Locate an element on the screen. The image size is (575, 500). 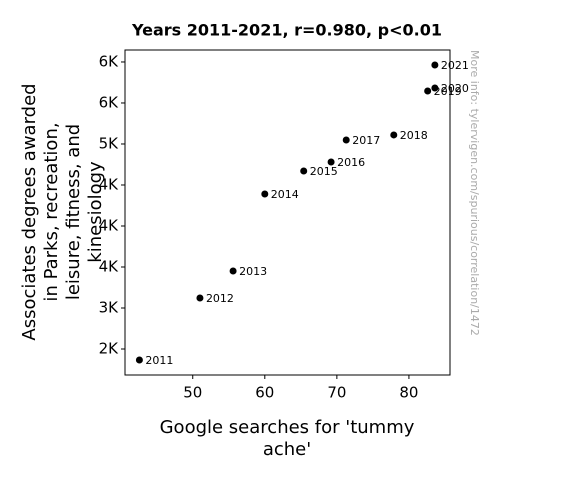
point-label: 2016 is located at coordinates (351, 162).